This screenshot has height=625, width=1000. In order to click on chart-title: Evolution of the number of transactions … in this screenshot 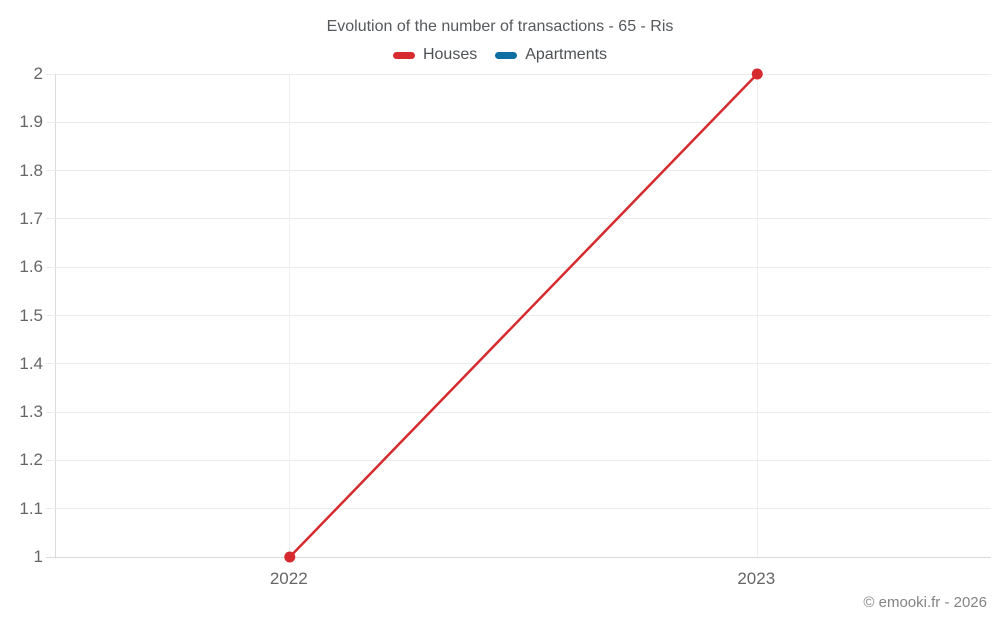, I will do `click(500, 26)`.